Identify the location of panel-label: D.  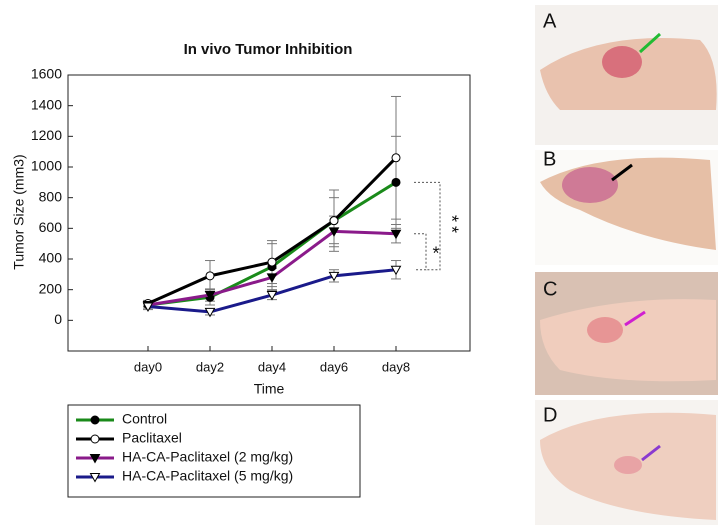
(550, 415).